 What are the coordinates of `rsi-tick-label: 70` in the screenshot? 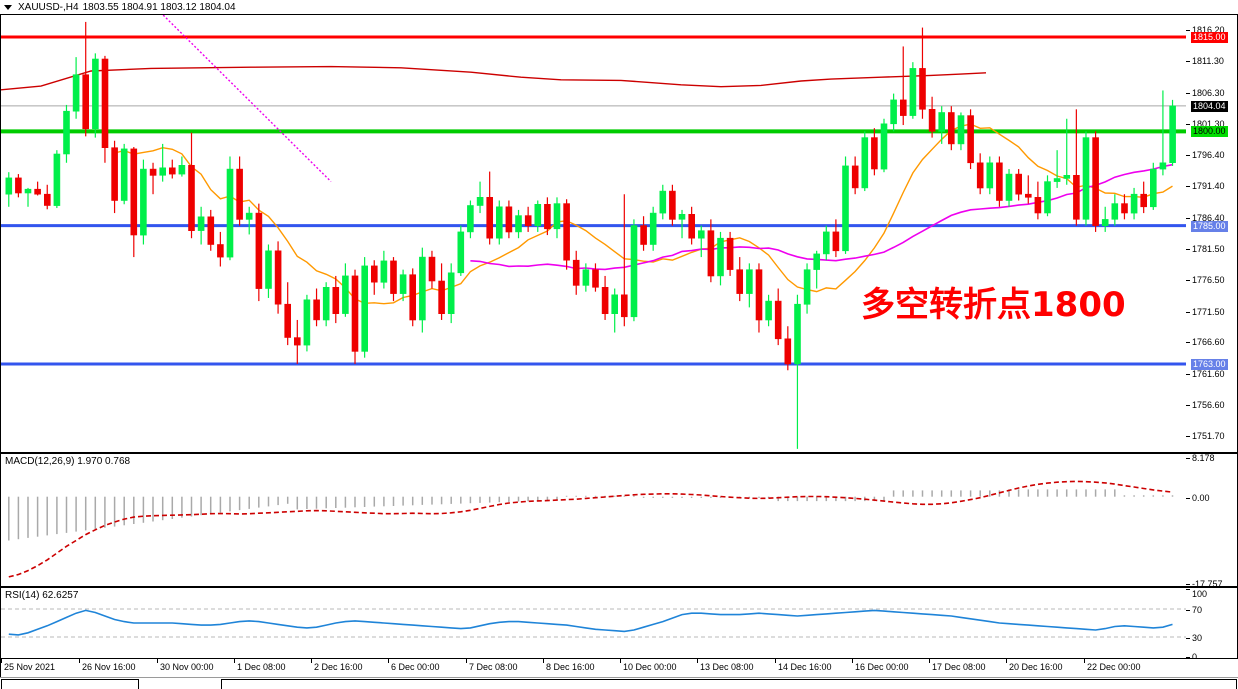 It's located at (1197, 610).